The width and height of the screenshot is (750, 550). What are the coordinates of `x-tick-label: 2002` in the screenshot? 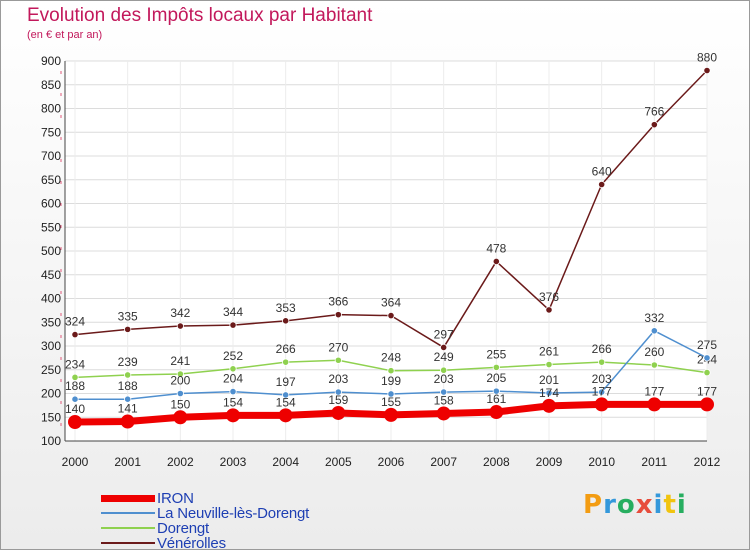 It's located at (180, 462).